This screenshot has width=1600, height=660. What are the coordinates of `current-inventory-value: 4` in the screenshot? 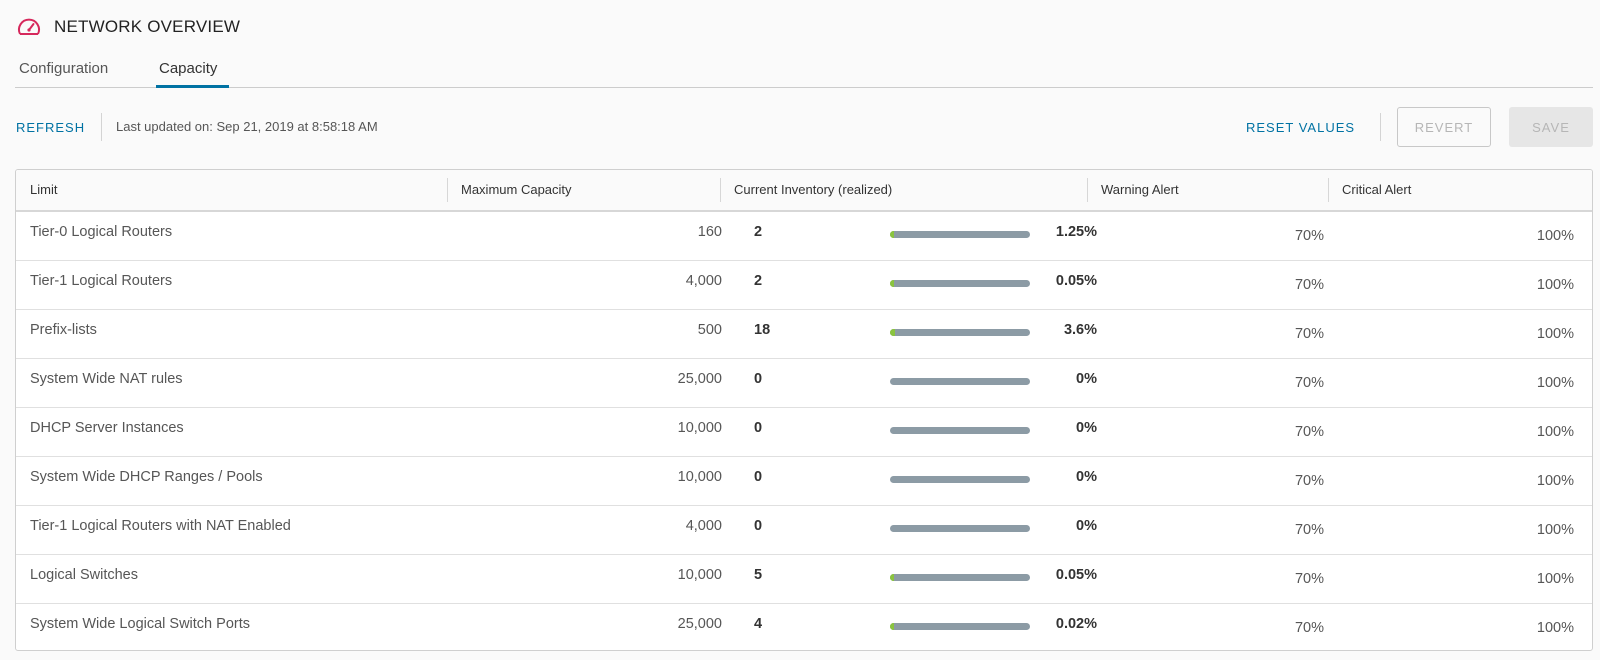 It's located at (758, 624).